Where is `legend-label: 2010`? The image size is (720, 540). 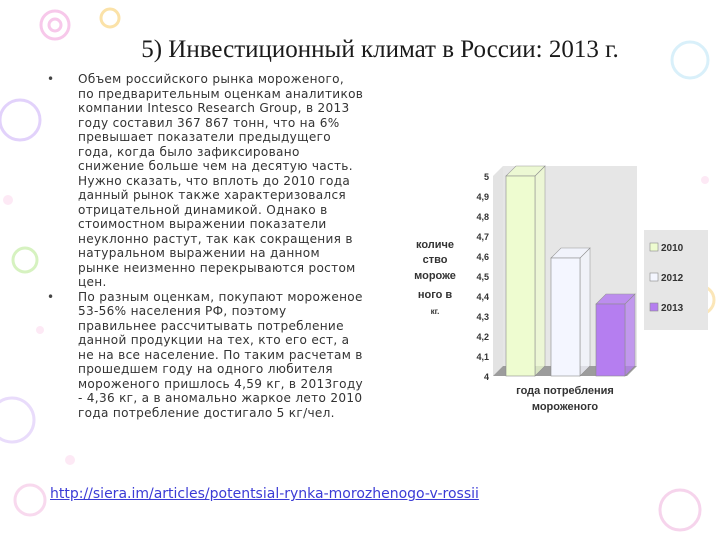 legend-label: 2010 is located at coordinates (672, 248).